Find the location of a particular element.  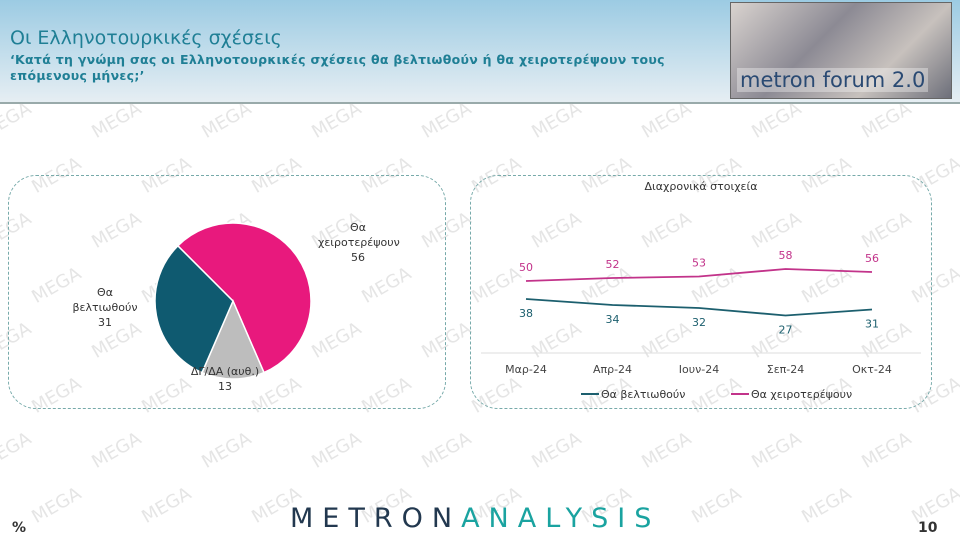

page-title: Οι Ελληνοτουρκικές σχέσεις is located at coordinates (146, 38).